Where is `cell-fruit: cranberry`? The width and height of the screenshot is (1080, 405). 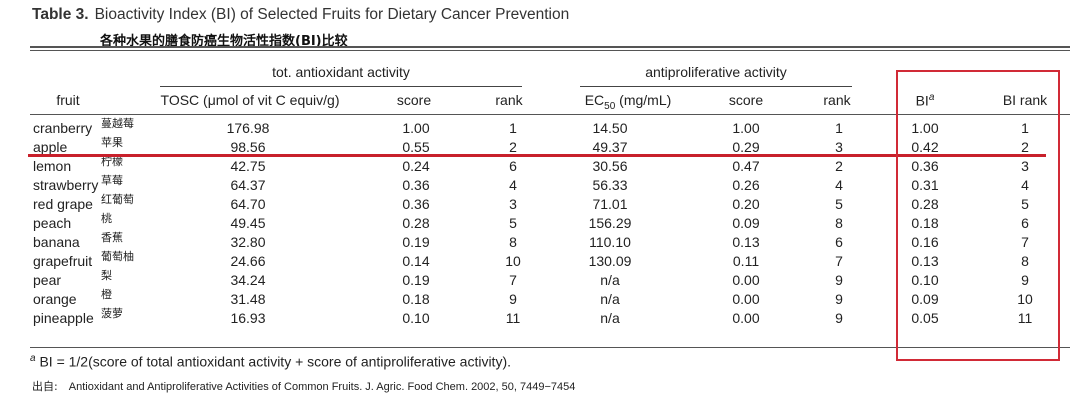 cell-fruit: cranberry is located at coordinates (63, 128).